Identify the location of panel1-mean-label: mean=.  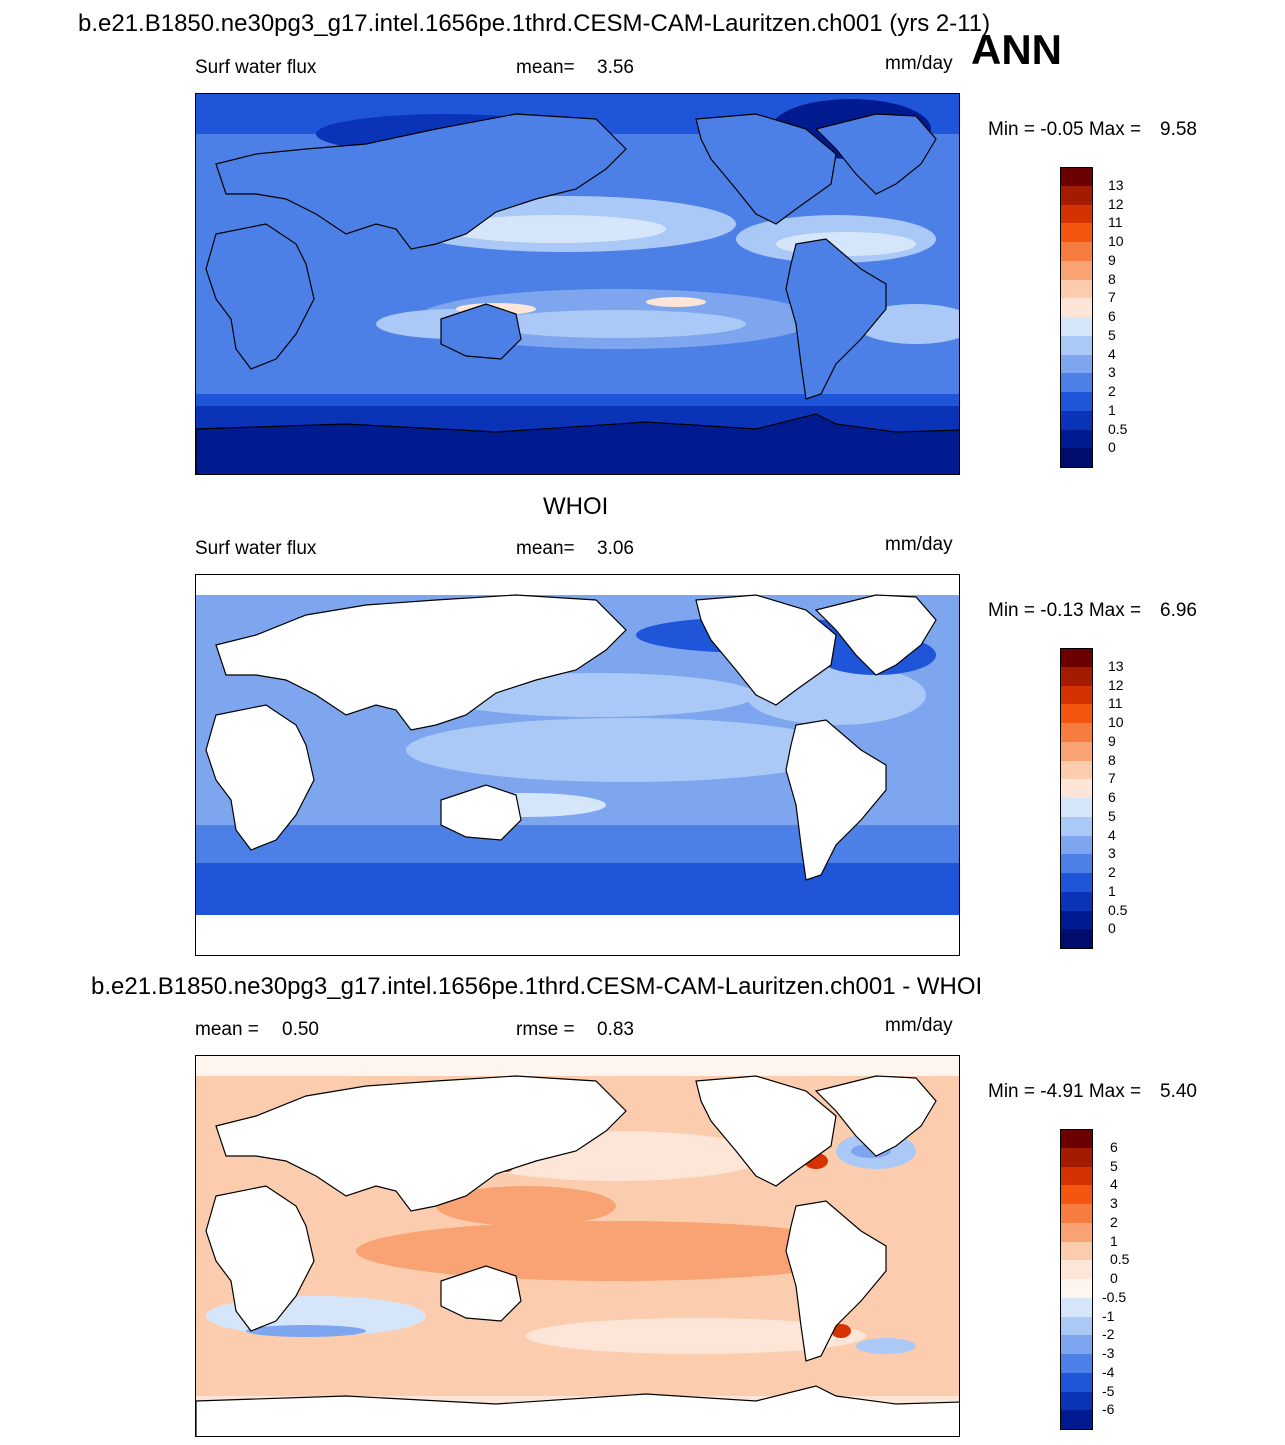
(545, 67).